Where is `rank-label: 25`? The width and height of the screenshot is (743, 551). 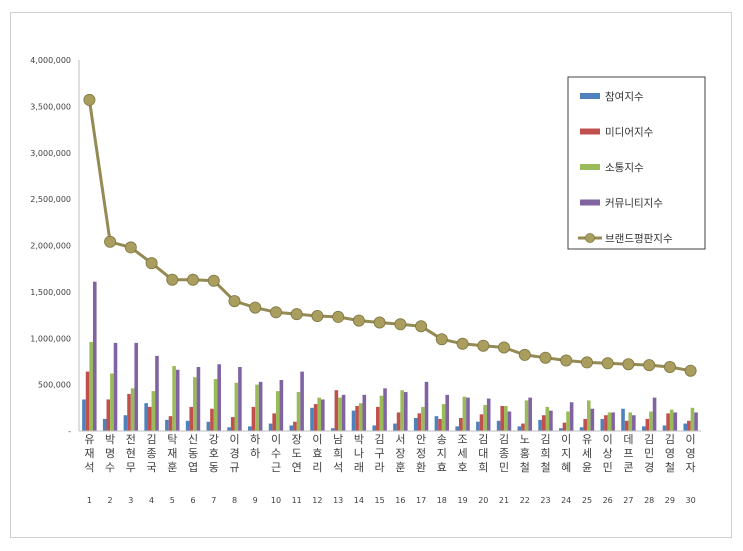
rank-label: 25 is located at coordinates (587, 500).